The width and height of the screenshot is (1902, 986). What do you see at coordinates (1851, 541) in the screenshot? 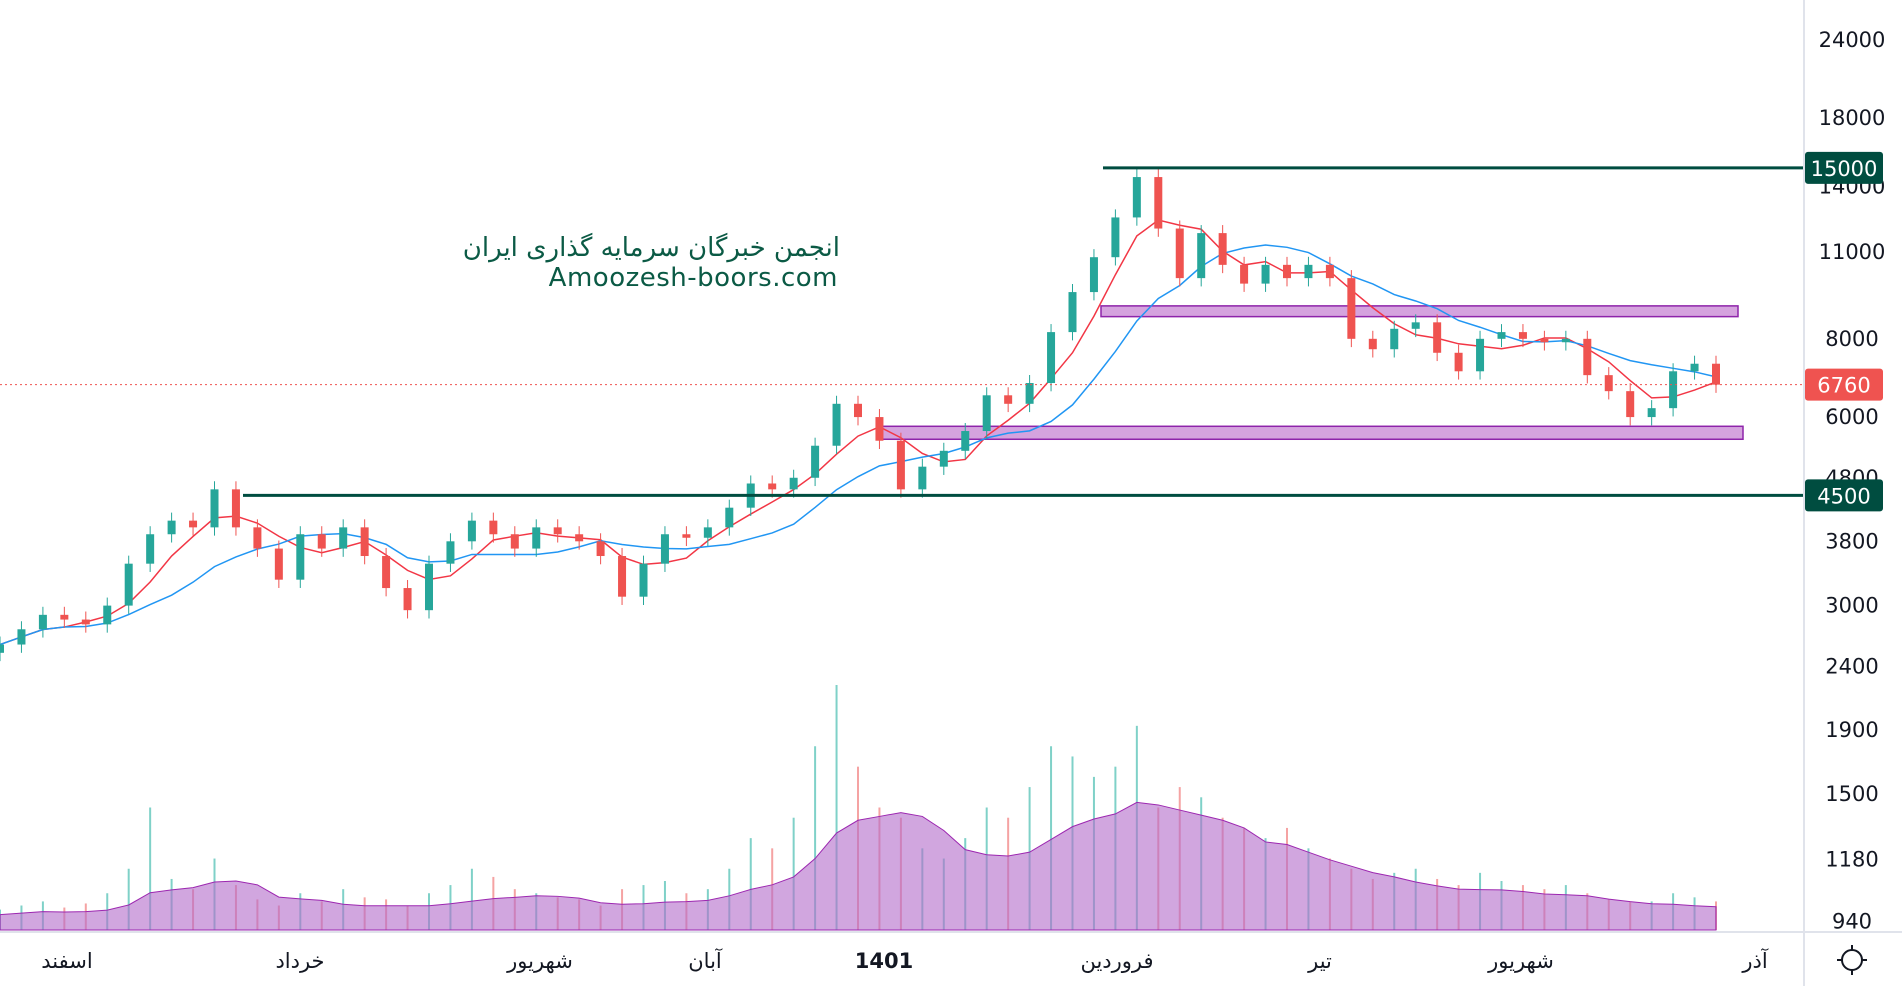
I see `price-tick-label: 3800` at bounding box center [1851, 541].